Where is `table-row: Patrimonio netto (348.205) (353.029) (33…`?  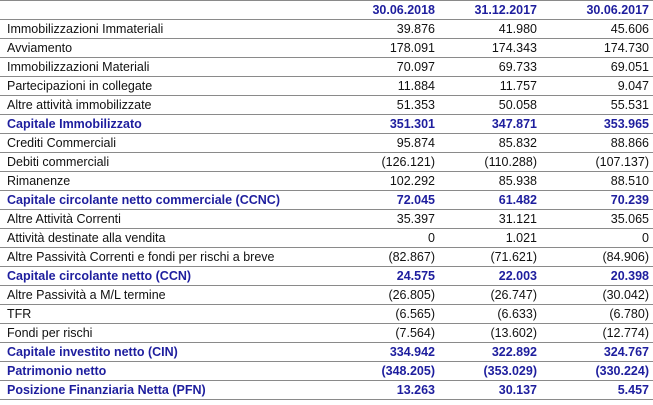 table-row: Patrimonio netto (348.205) (353.029) (33… is located at coordinates (326, 371).